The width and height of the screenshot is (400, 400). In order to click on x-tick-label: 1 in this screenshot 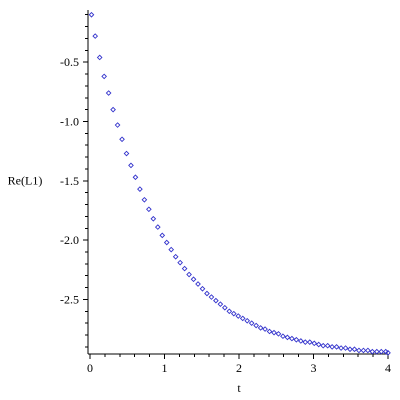, I will do `click(165, 368)`.